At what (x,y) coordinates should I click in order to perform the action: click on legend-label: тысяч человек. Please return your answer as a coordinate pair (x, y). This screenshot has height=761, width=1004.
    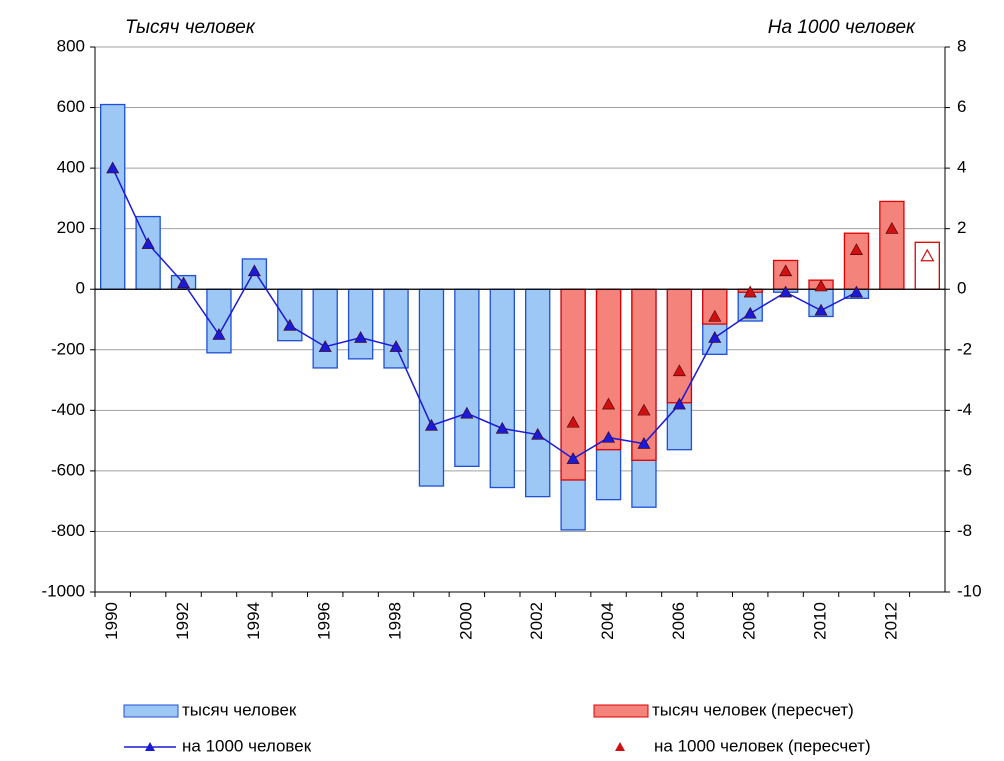
    Looking at the image, I should click on (239, 709).